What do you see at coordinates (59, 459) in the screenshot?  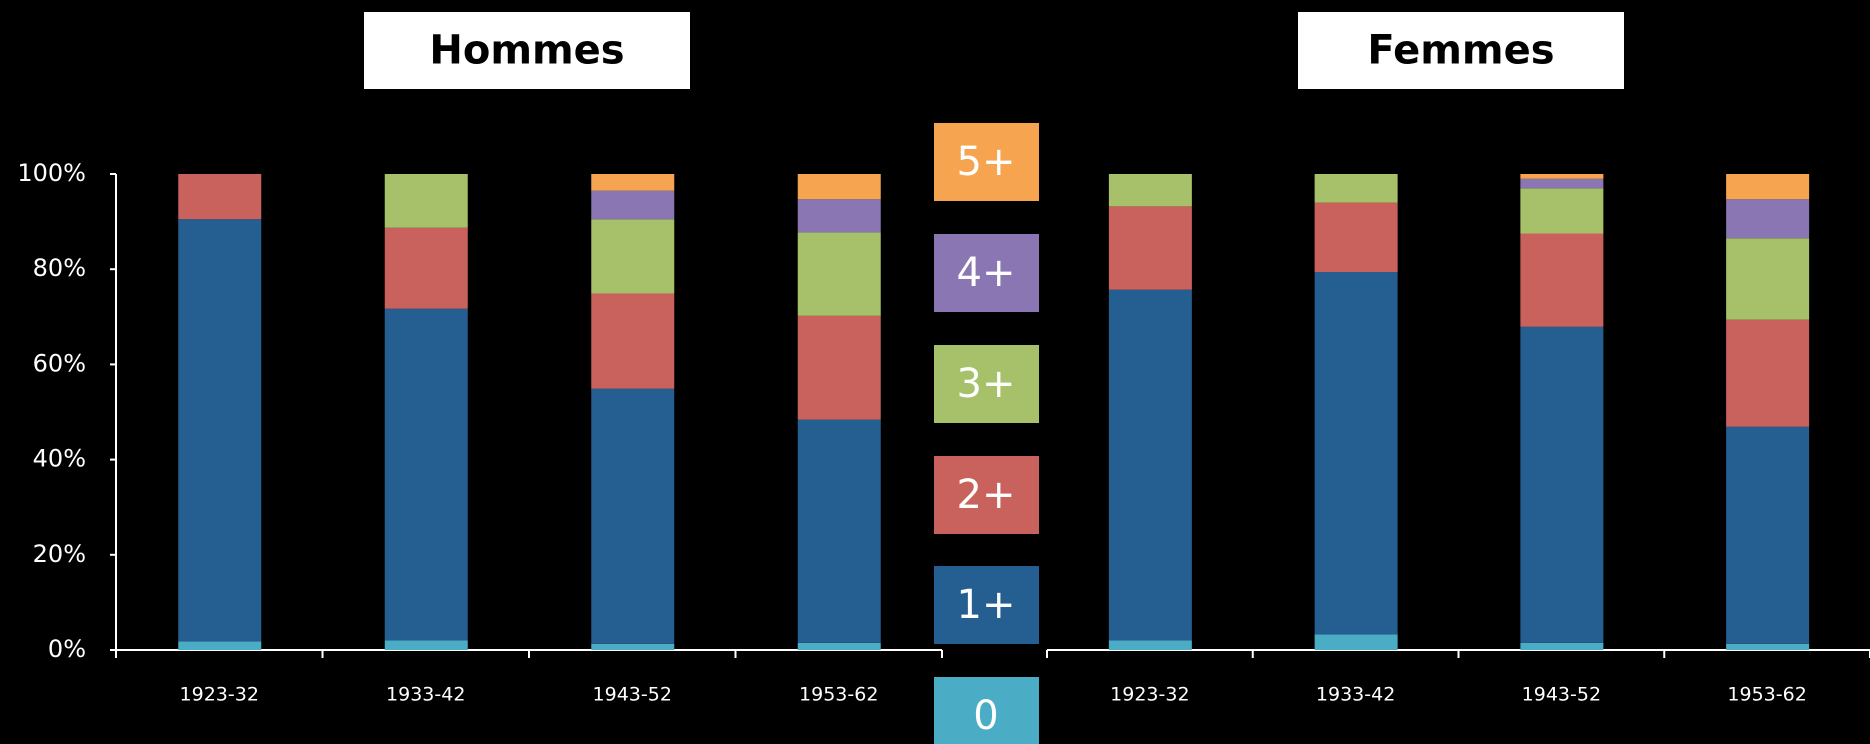 I see `y-tick-label: 40%` at bounding box center [59, 459].